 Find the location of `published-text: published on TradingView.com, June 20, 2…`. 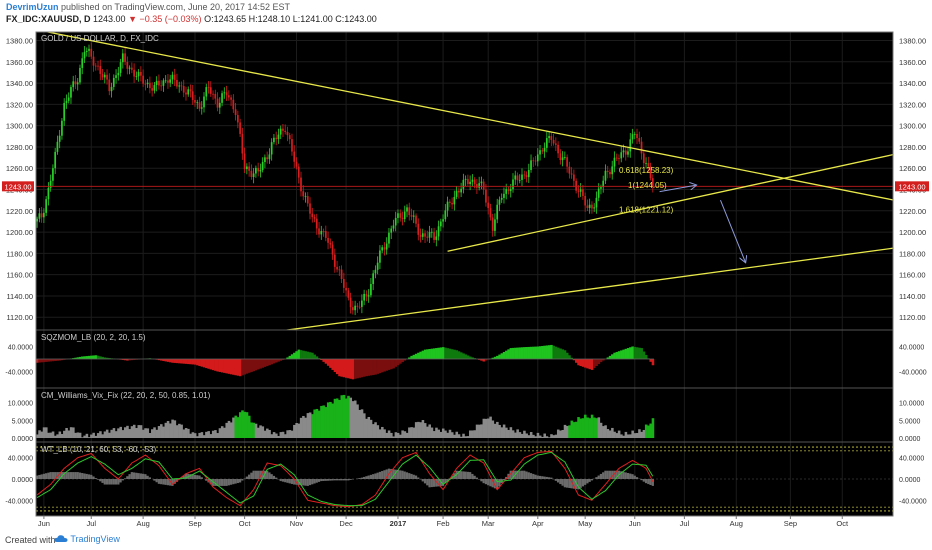

published-text: published on TradingView.com, June 20, 2… is located at coordinates (176, 7).